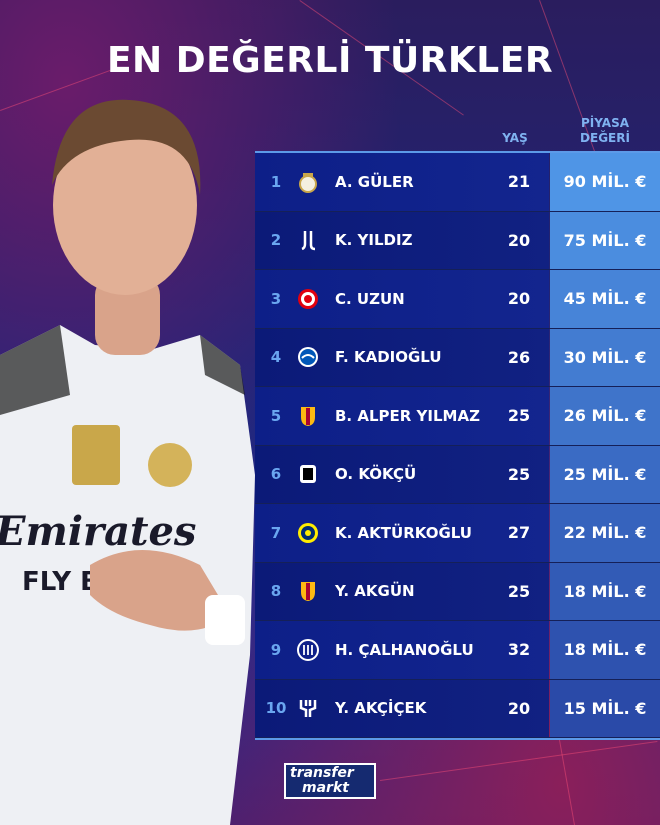 The width and height of the screenshot is (660, 825). I want to click on table-row: 3 C. UZUN 20 45 MİL. €, so click(457, 299).